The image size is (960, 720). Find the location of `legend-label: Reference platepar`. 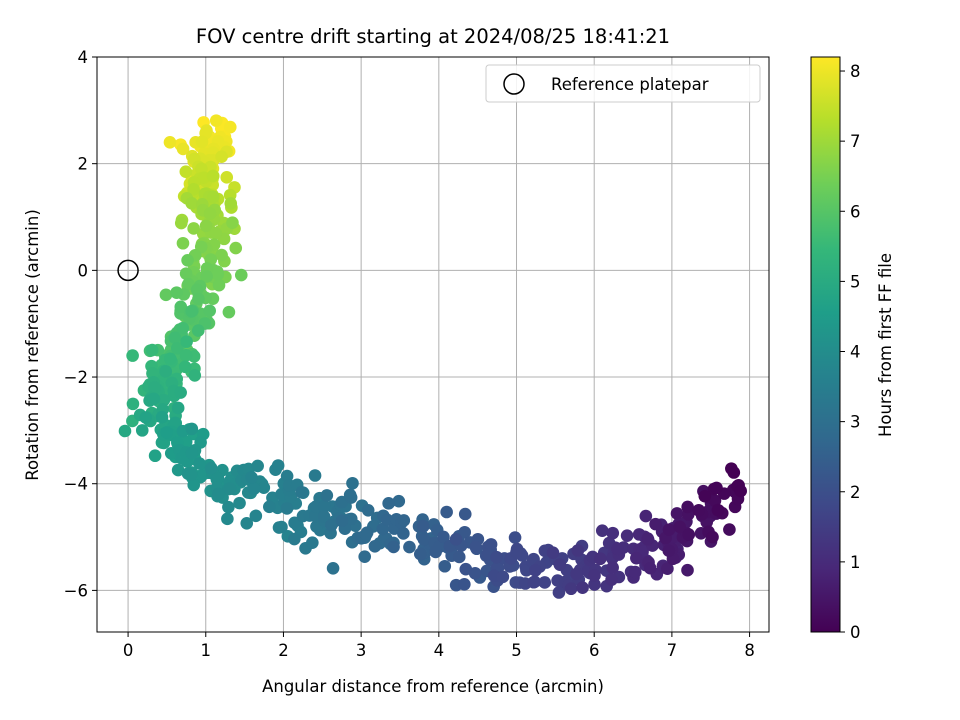

legend-label: Reference platepar is located at coordinates (630, 84).